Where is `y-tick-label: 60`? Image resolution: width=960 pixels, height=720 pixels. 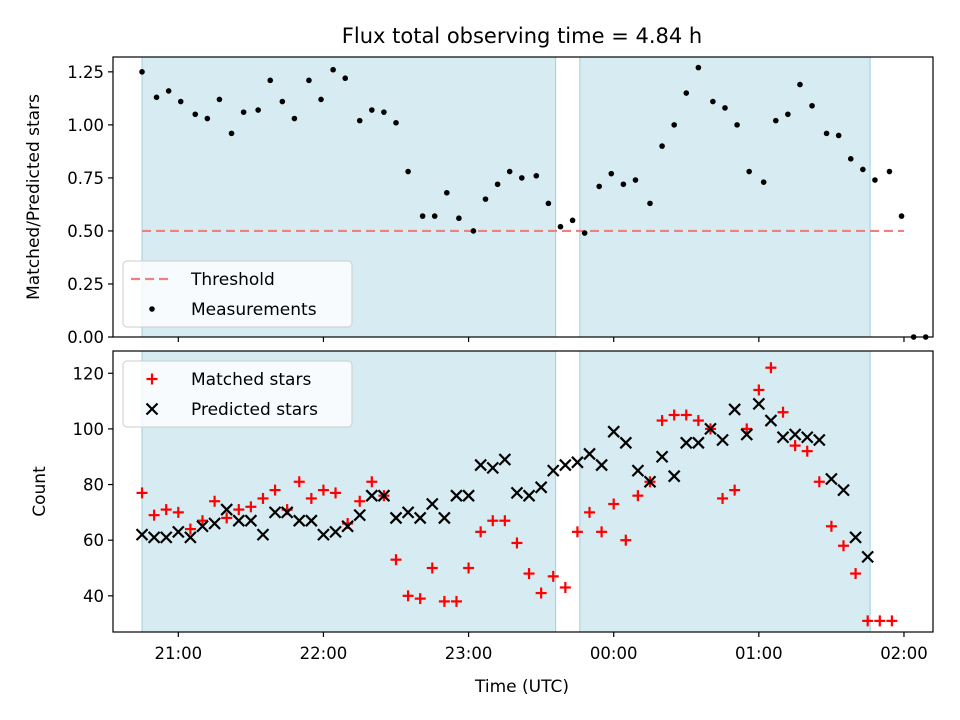 y-tick-label: 60 is located at coordinates (93, 540).